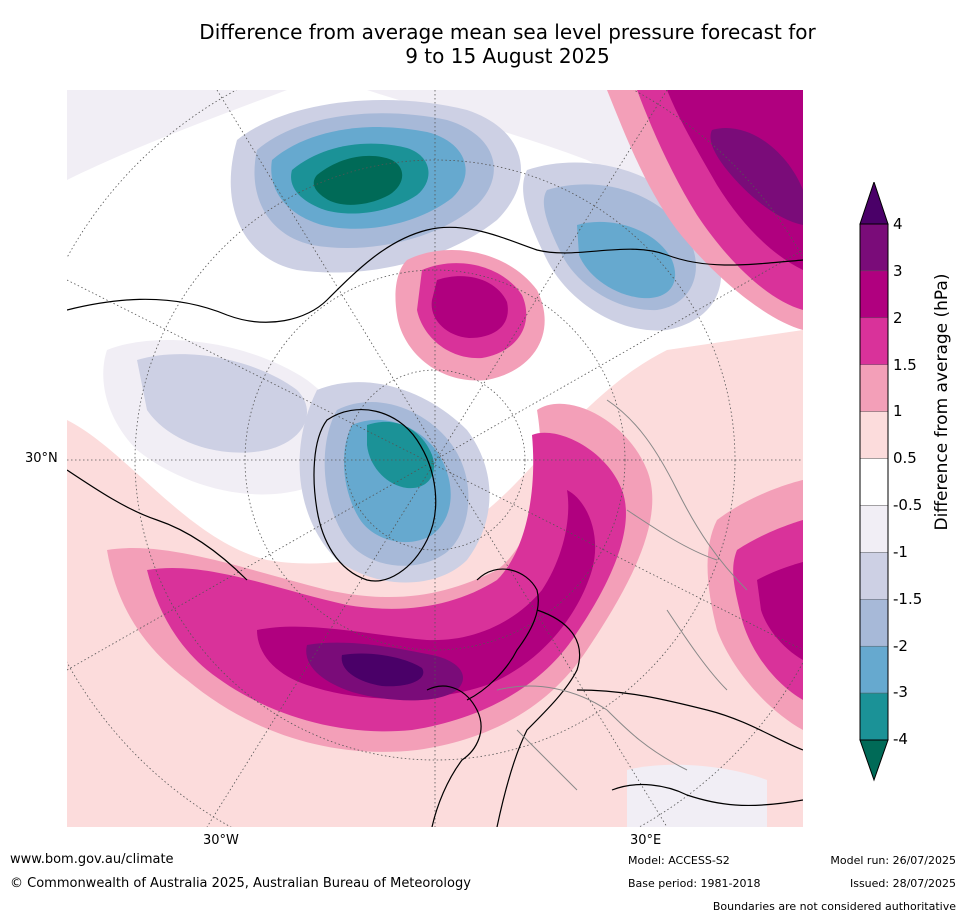 Image resolution: width=965 pixels, height=919 pixels. What do you see at coordinates (900, 552) in the screenshot?
I see `colorbar-tick-neg-1: -1` at bounding box center [900, 552].